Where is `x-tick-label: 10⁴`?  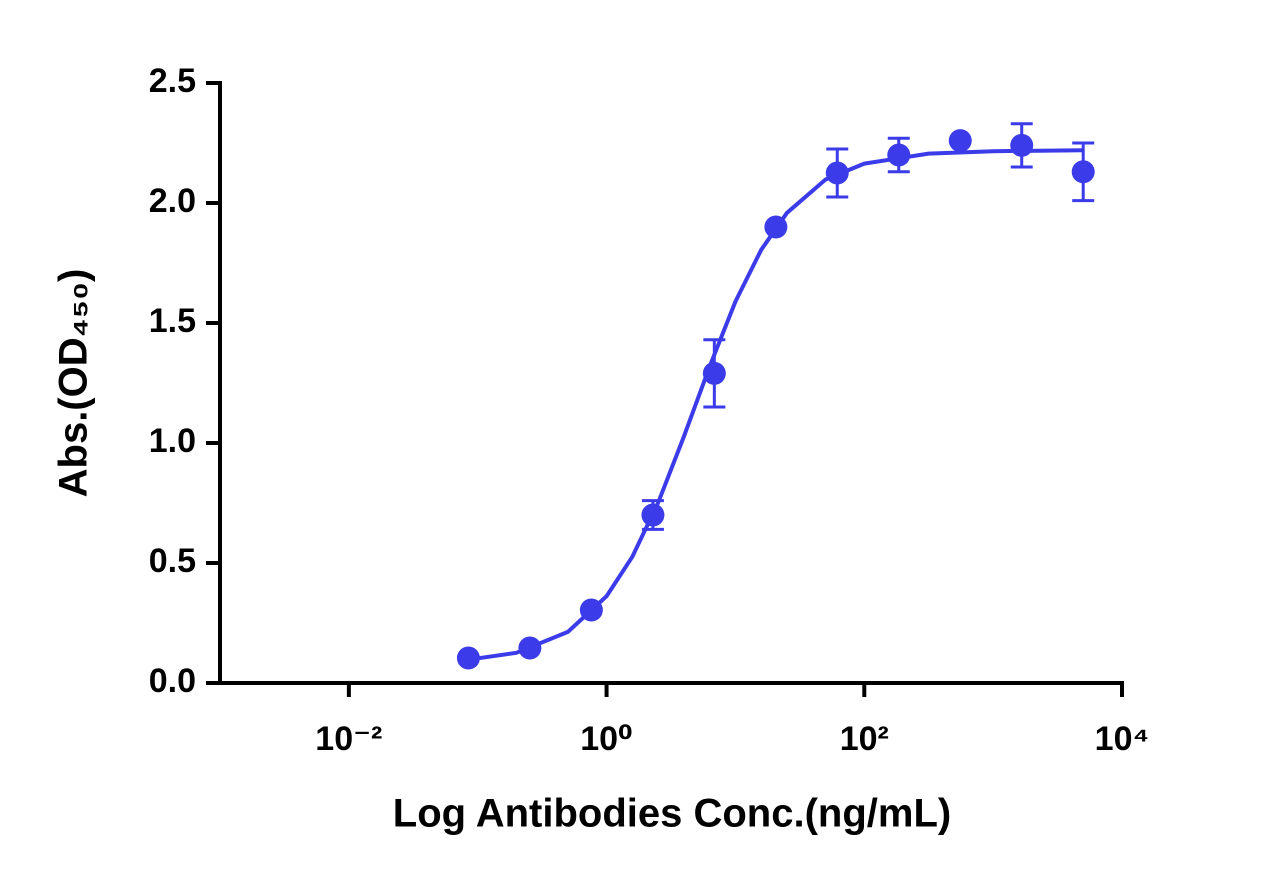
x-tick-label: 10⁴ is located at coordinates (1122, 739).